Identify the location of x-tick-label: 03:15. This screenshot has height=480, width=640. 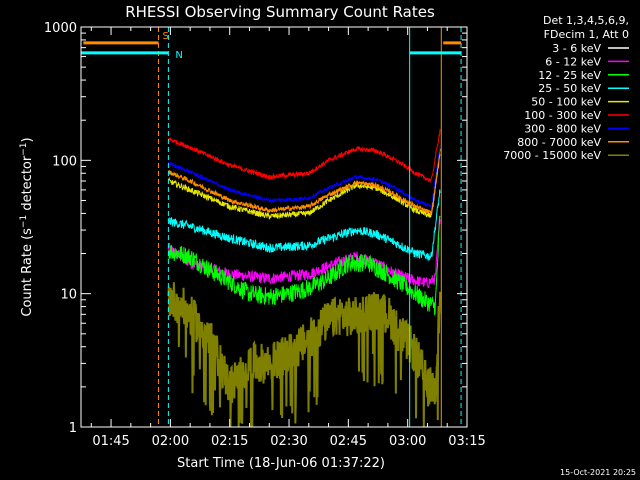
(466, 441).